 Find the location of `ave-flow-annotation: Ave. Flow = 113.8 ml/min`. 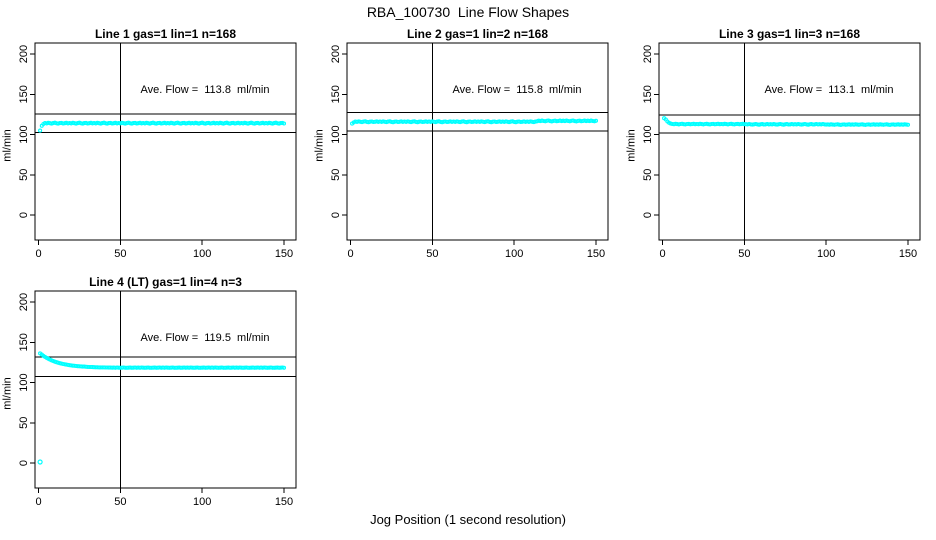

ave-flow-annotation: Ave. Flow = 113.8 ml/min is located at coordinates (205, 90).